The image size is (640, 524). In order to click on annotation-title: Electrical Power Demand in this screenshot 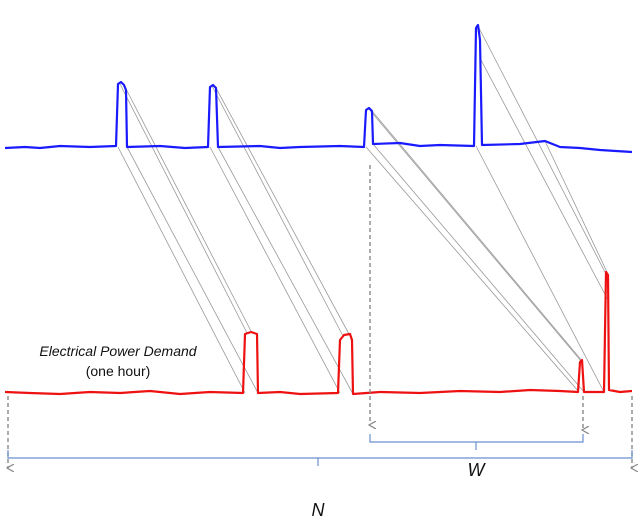, I will do `click(118, 351)`.